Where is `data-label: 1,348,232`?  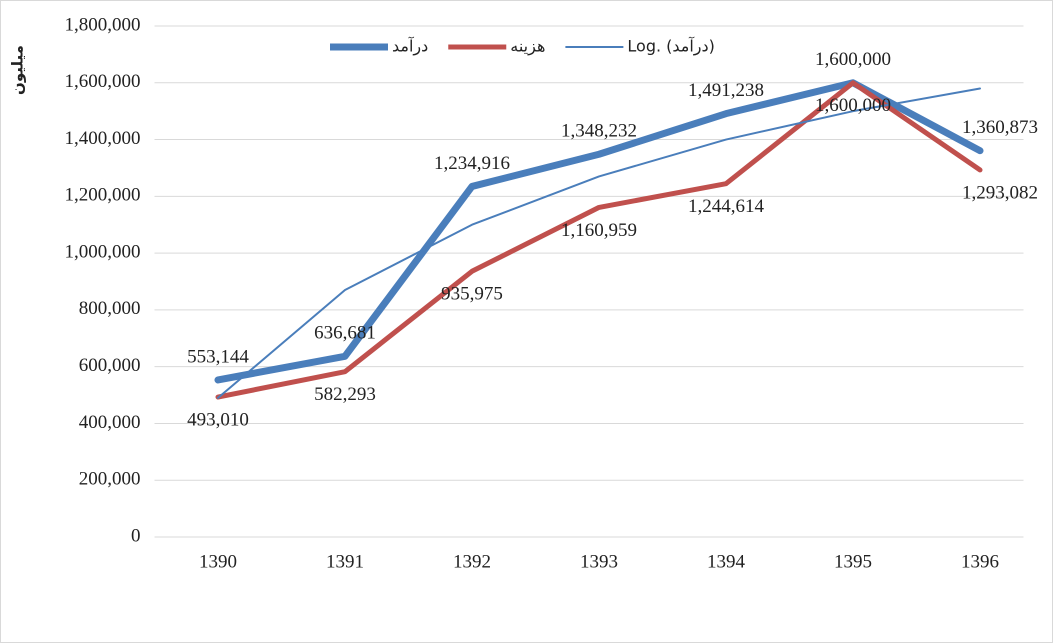
data-label: 1,348,232 is located at coordinates (599, 131).